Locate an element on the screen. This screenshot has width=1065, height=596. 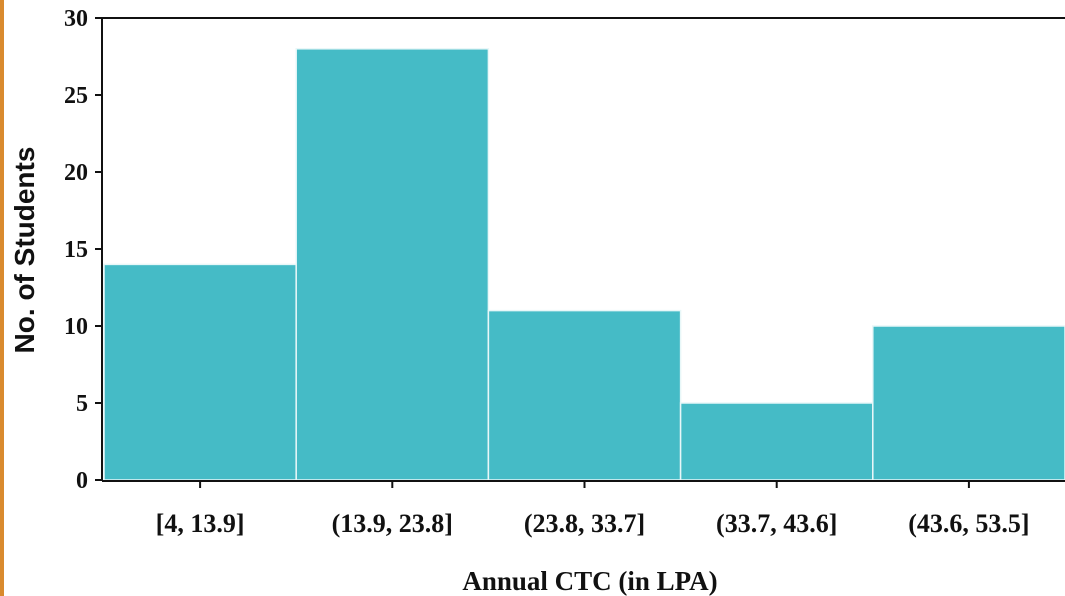
y-tick-label: 20 is located at coordinates (76, 173).